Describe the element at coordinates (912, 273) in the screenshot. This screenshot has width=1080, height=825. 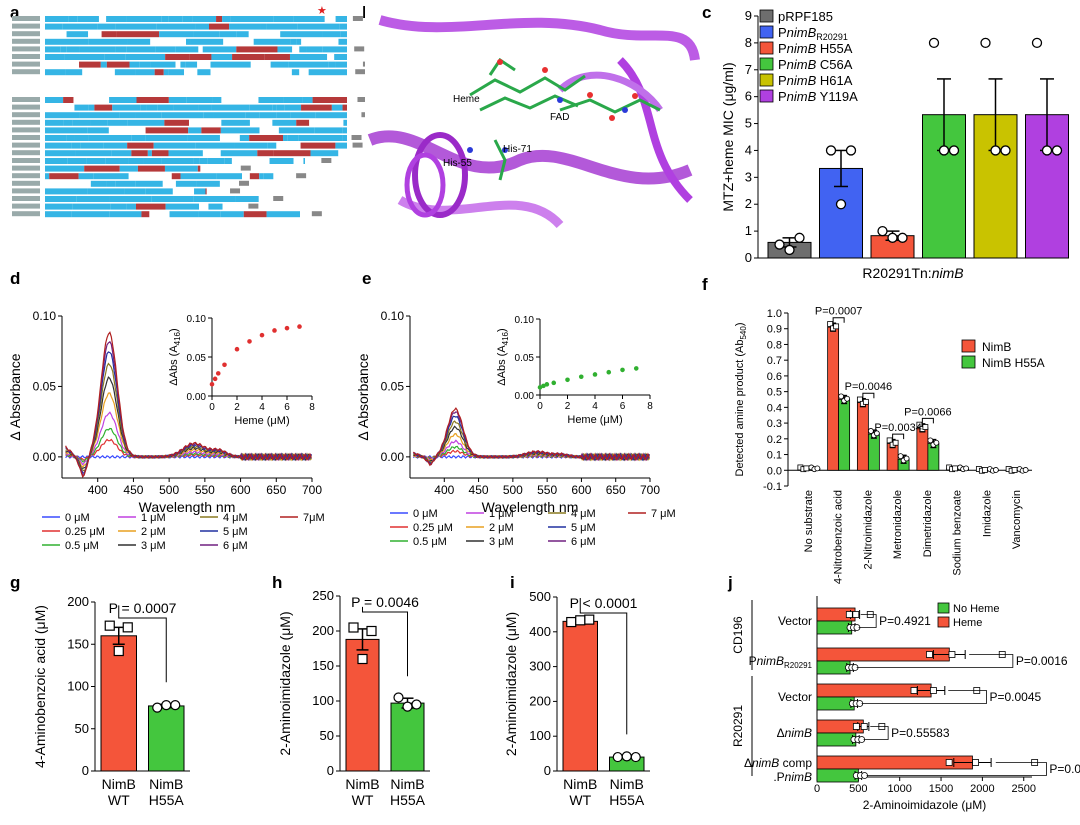
I see `c-xlabel: R20291Tn:nimB` at that location.